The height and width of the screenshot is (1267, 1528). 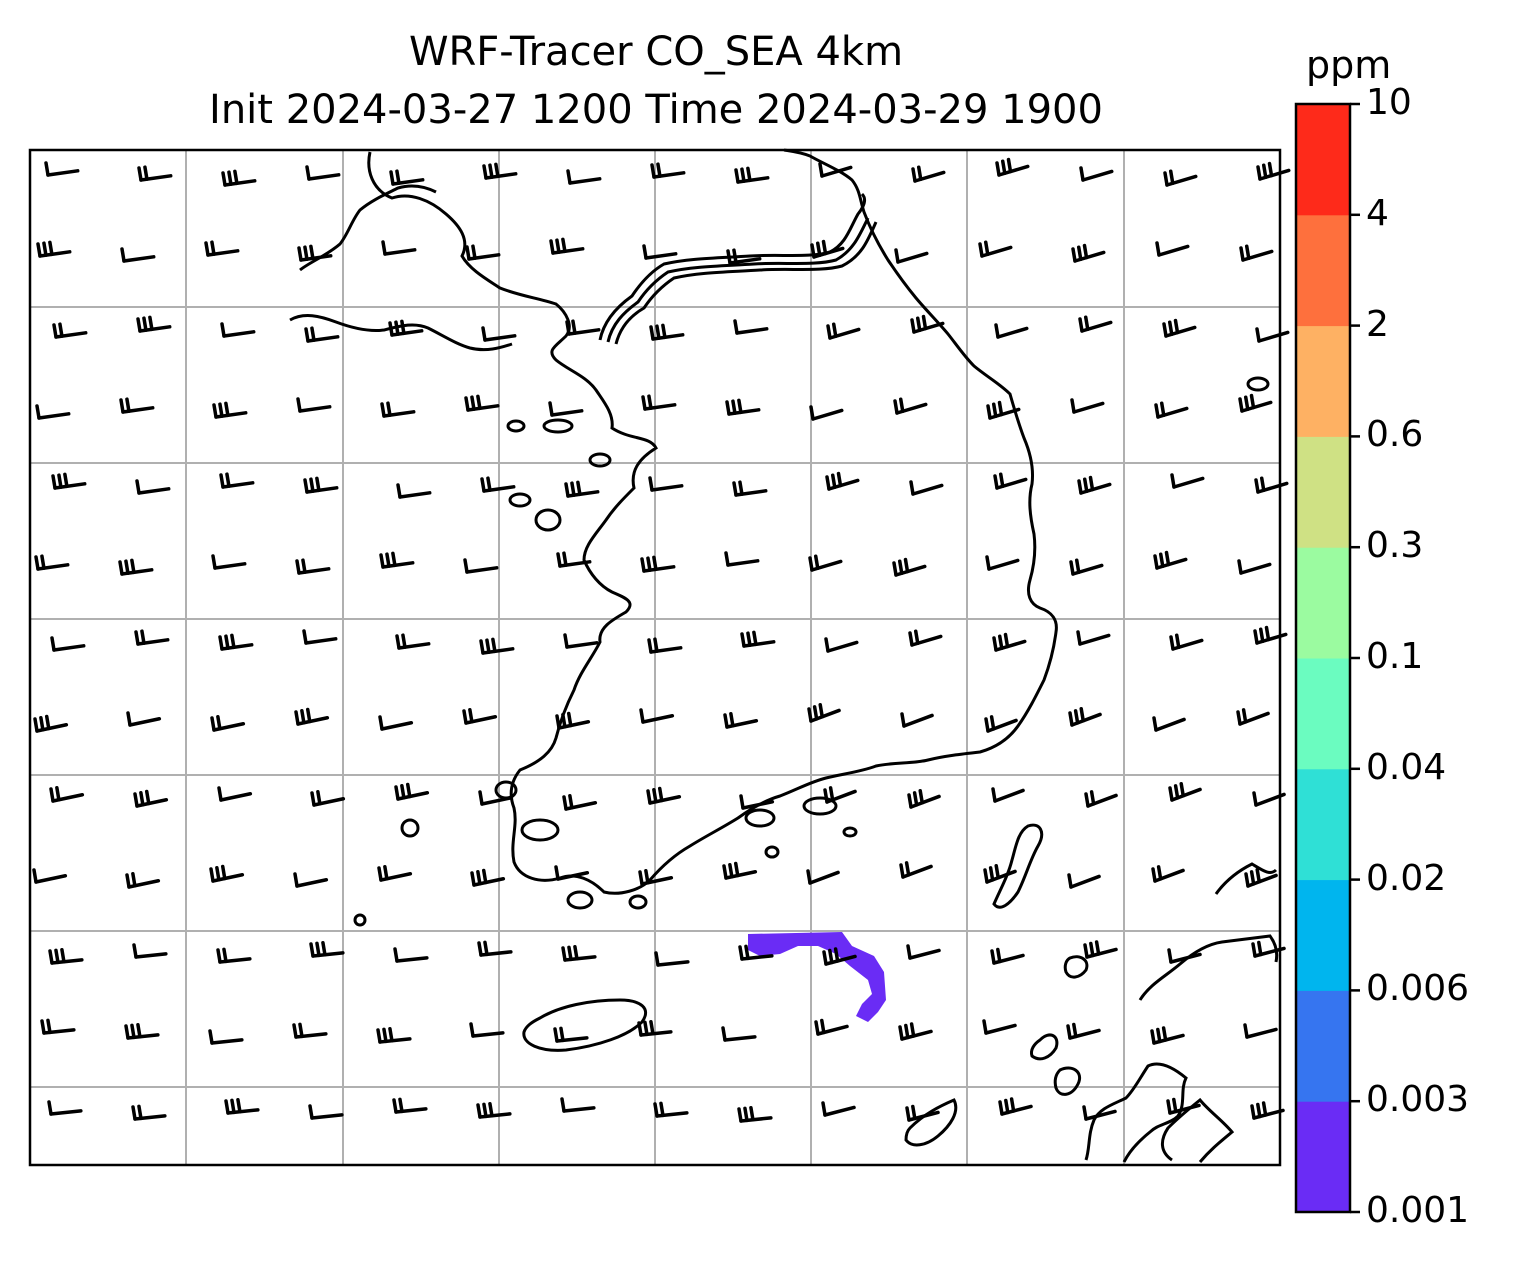 I want to click on coastline-kyushu, so click(x=1198, y=1130).